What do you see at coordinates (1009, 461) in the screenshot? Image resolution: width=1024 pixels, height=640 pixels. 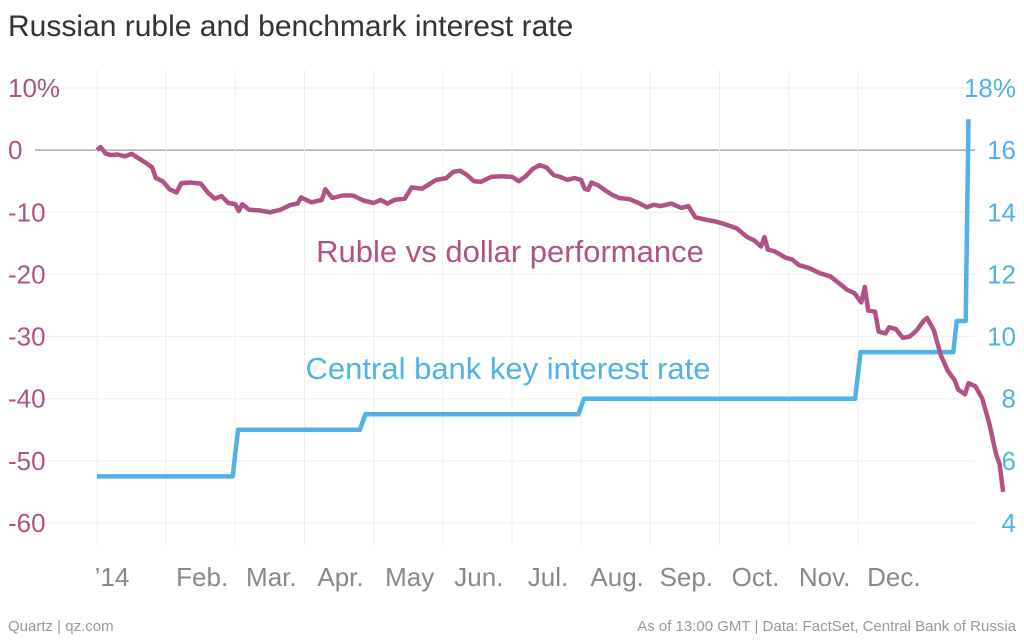 I see `right-tick-label: 6` at bounding box center [1009, 461].